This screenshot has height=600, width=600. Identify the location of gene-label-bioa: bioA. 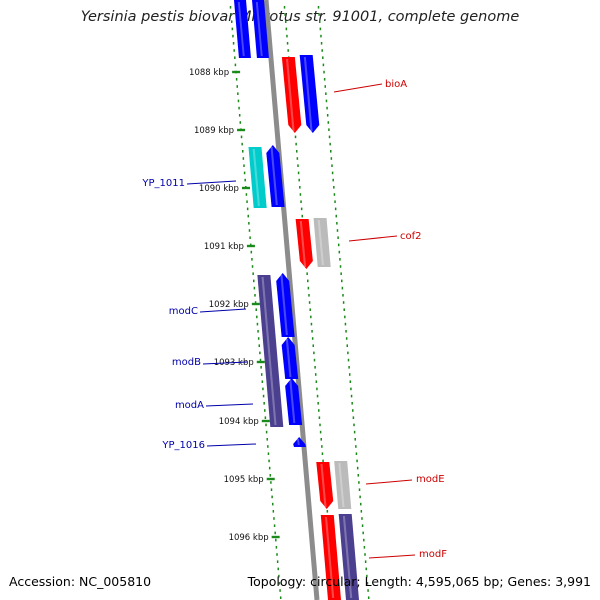
(396, 84).